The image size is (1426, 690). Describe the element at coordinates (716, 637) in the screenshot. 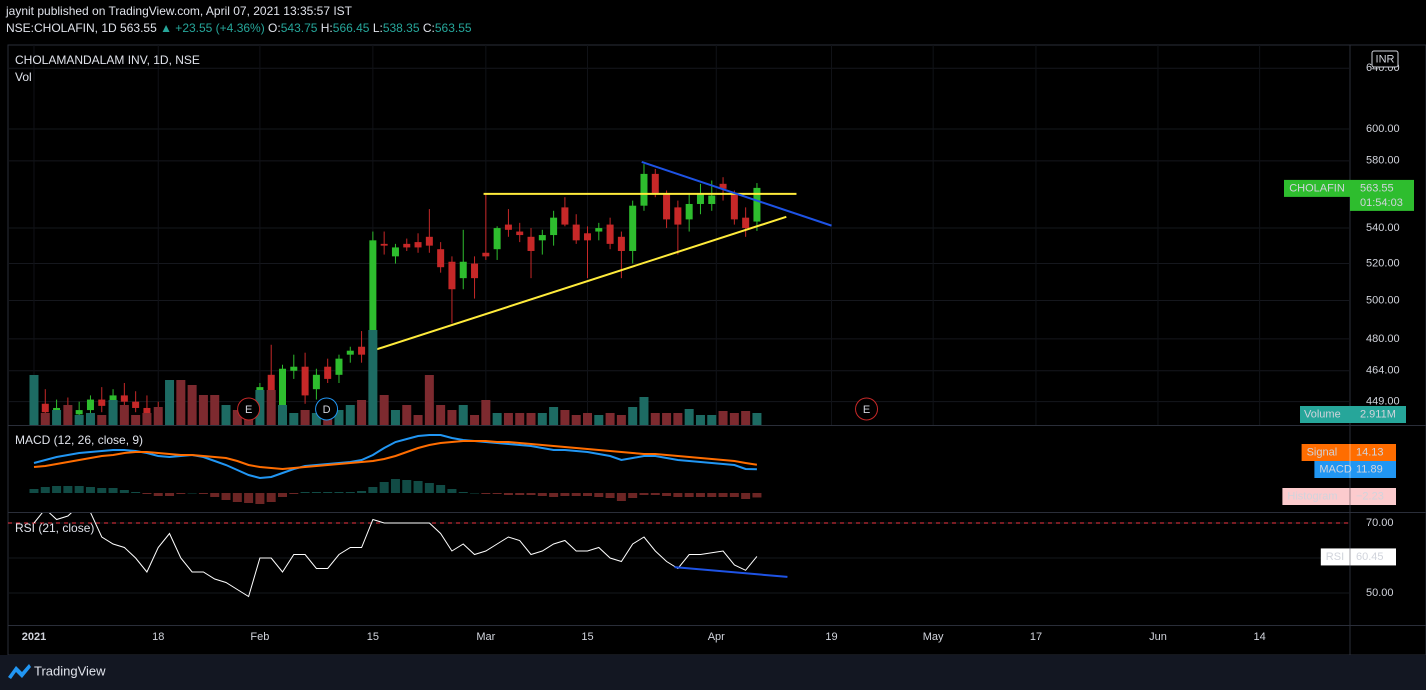

I see `x-tick-label: Apr` at that location.